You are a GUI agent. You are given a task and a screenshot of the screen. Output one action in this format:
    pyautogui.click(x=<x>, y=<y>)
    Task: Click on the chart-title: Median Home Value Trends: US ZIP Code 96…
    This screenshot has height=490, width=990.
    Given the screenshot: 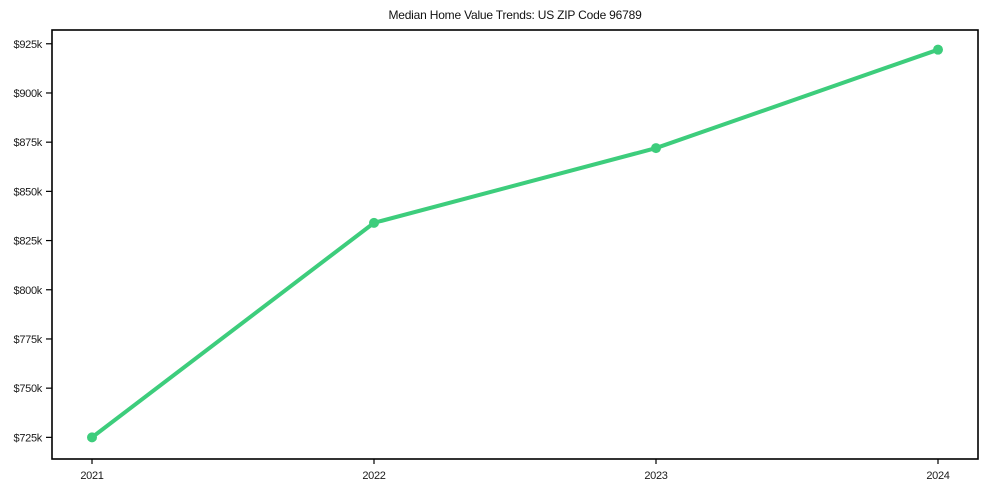 What is the action you would take?
    pyautogui.click(x=515, y=15)
    